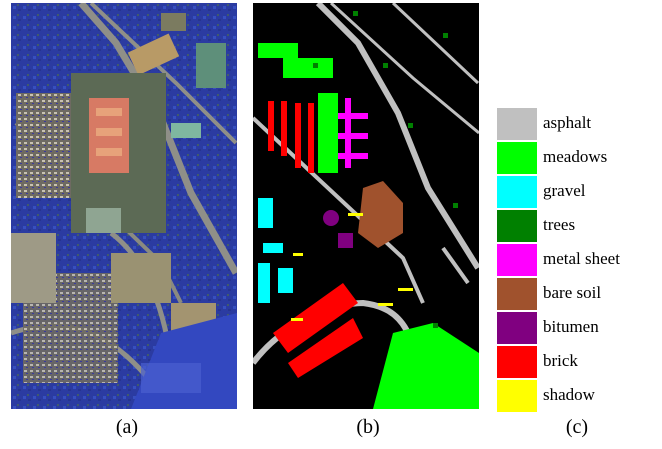 Image resolution: width=662 pixels, height=449 pixels. I want to click on panel-label-c: (c), so click(577, 427).